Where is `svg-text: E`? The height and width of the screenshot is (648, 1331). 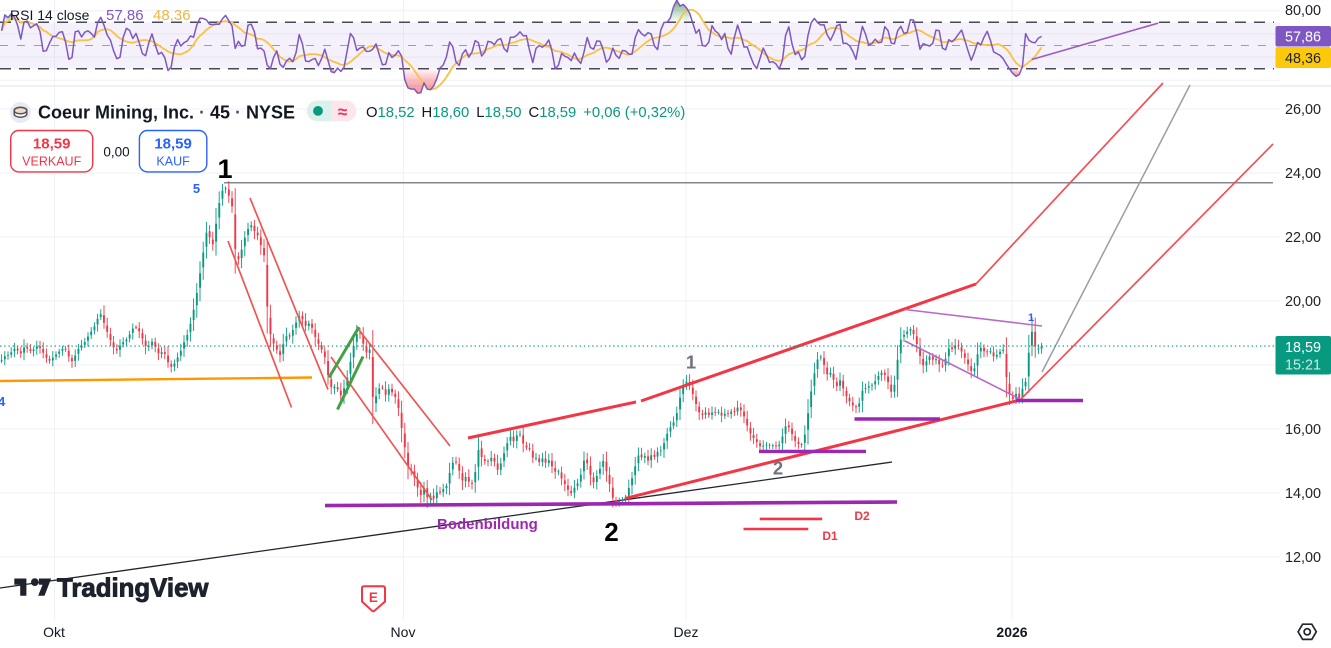
svg-text: E is located at coordinates (373, 597).